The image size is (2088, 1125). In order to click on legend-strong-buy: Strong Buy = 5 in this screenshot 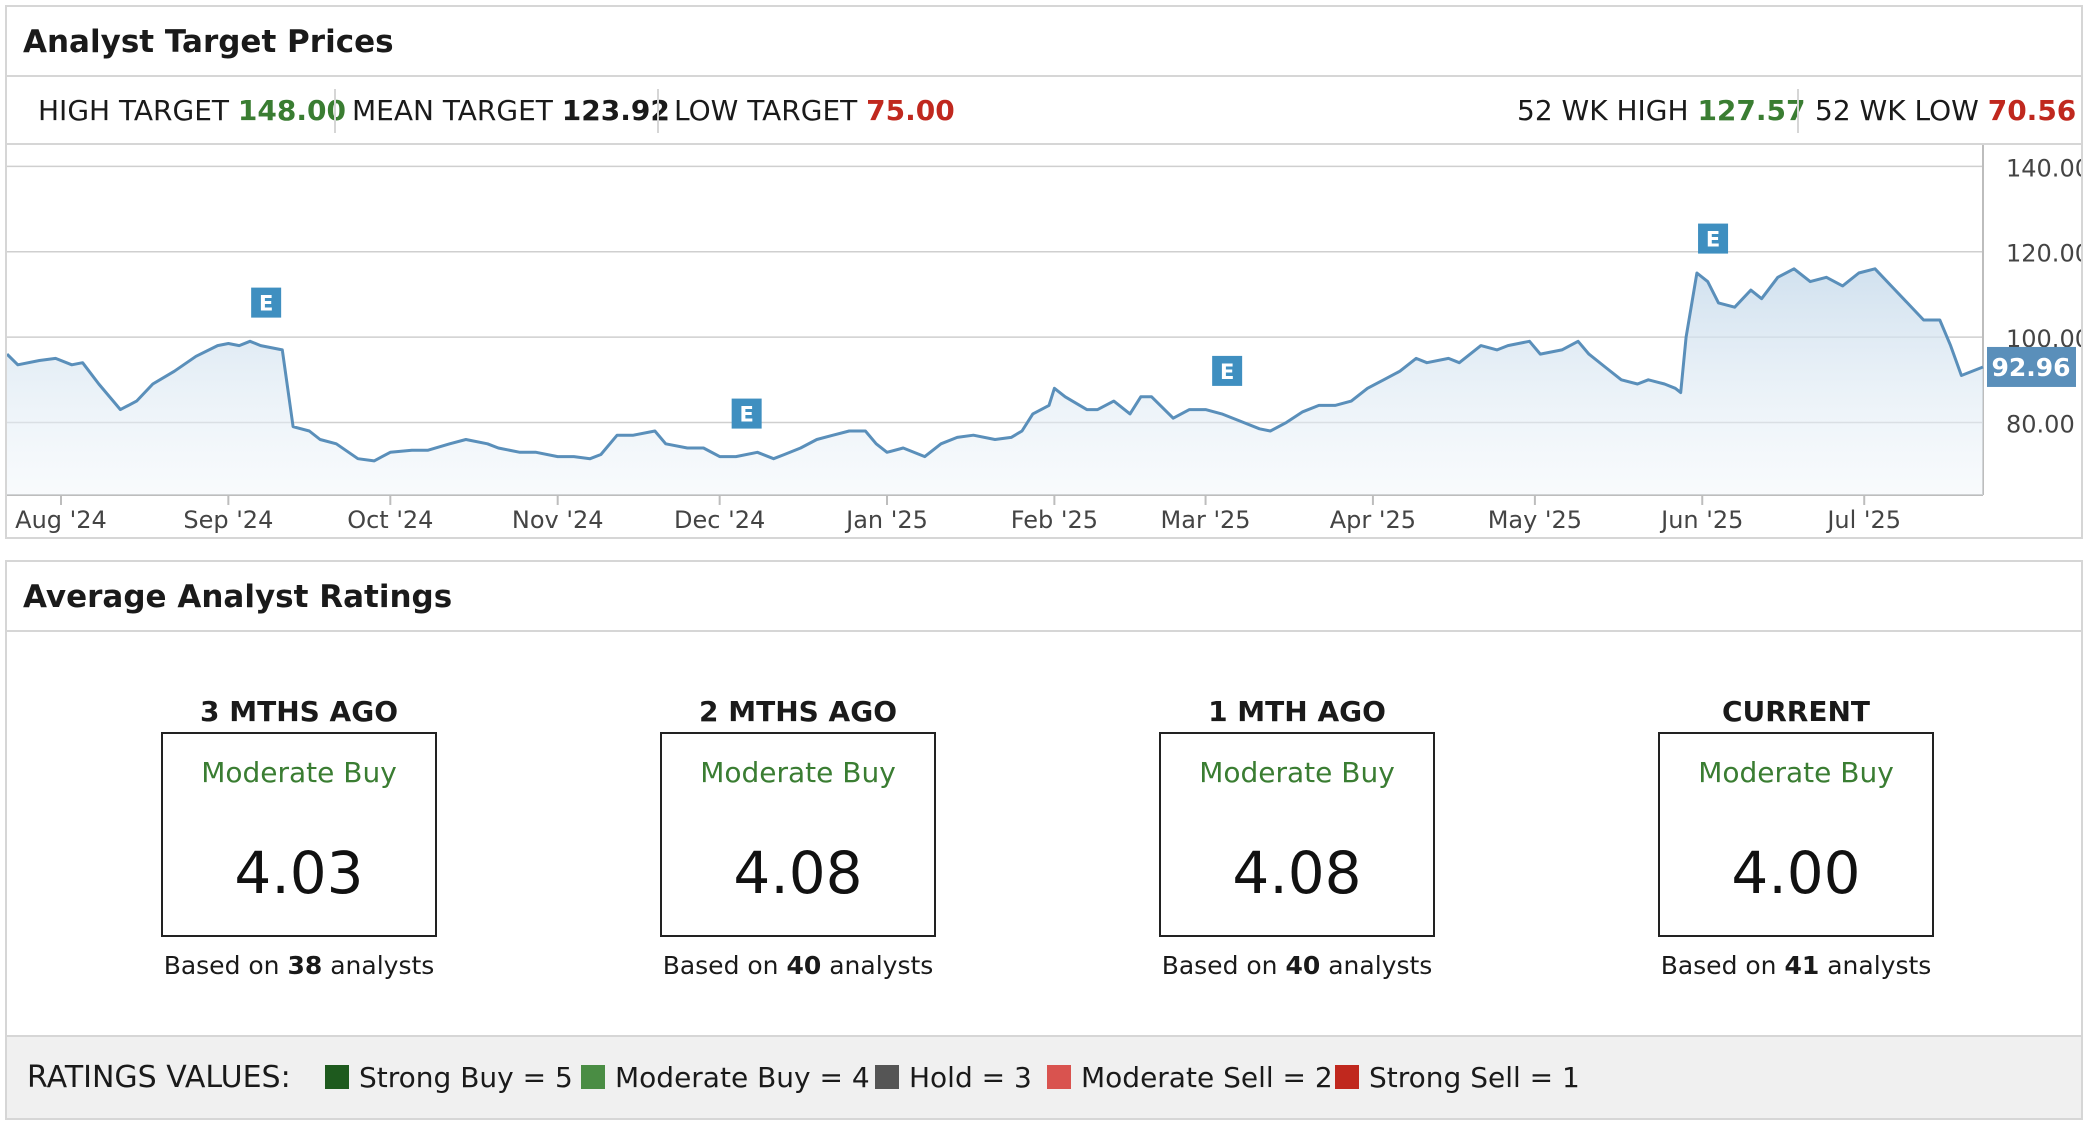, I will do `click(449, 1077)`.